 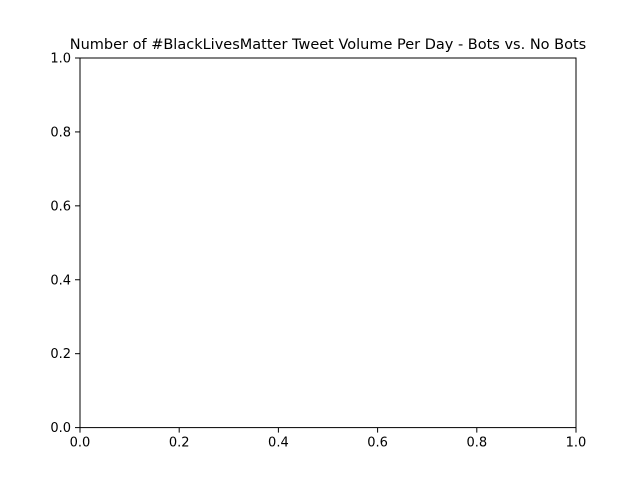 I want to click on y-tick-label: 0.2, so click(x=60, y=354).